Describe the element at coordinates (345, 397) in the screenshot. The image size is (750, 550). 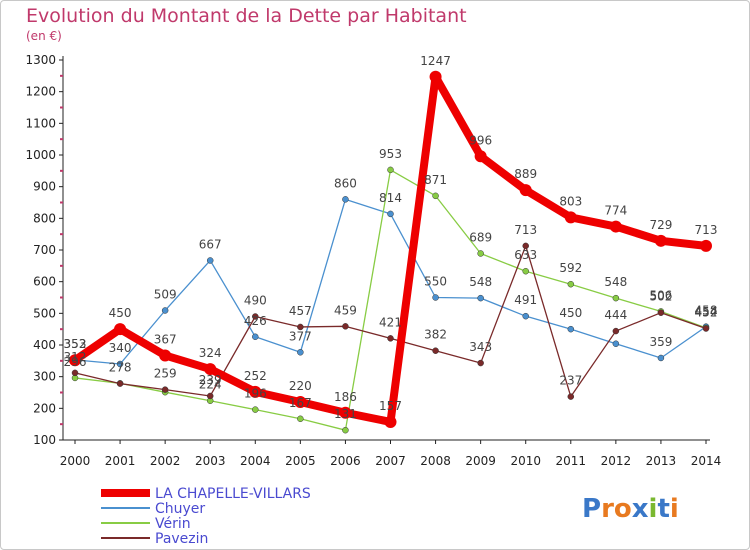
I see `data-label: 186` at that location.